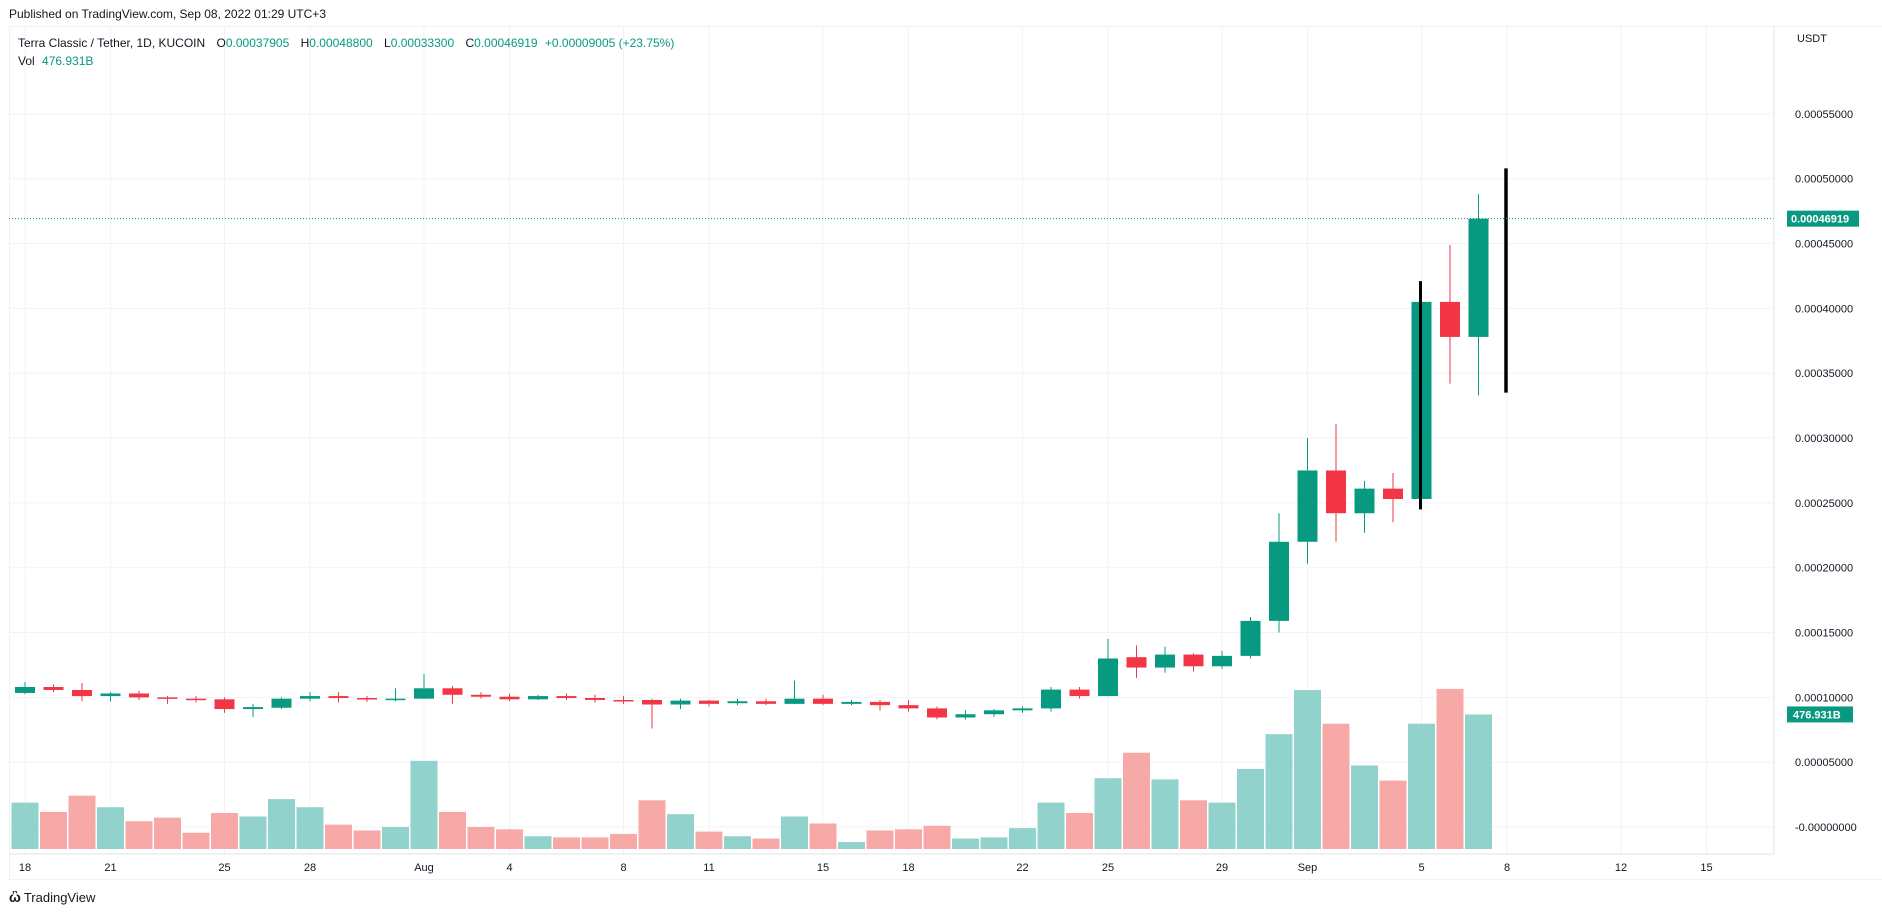  I want to click on change-value: +0.00009005 (+23.75%), so click(609, 43).